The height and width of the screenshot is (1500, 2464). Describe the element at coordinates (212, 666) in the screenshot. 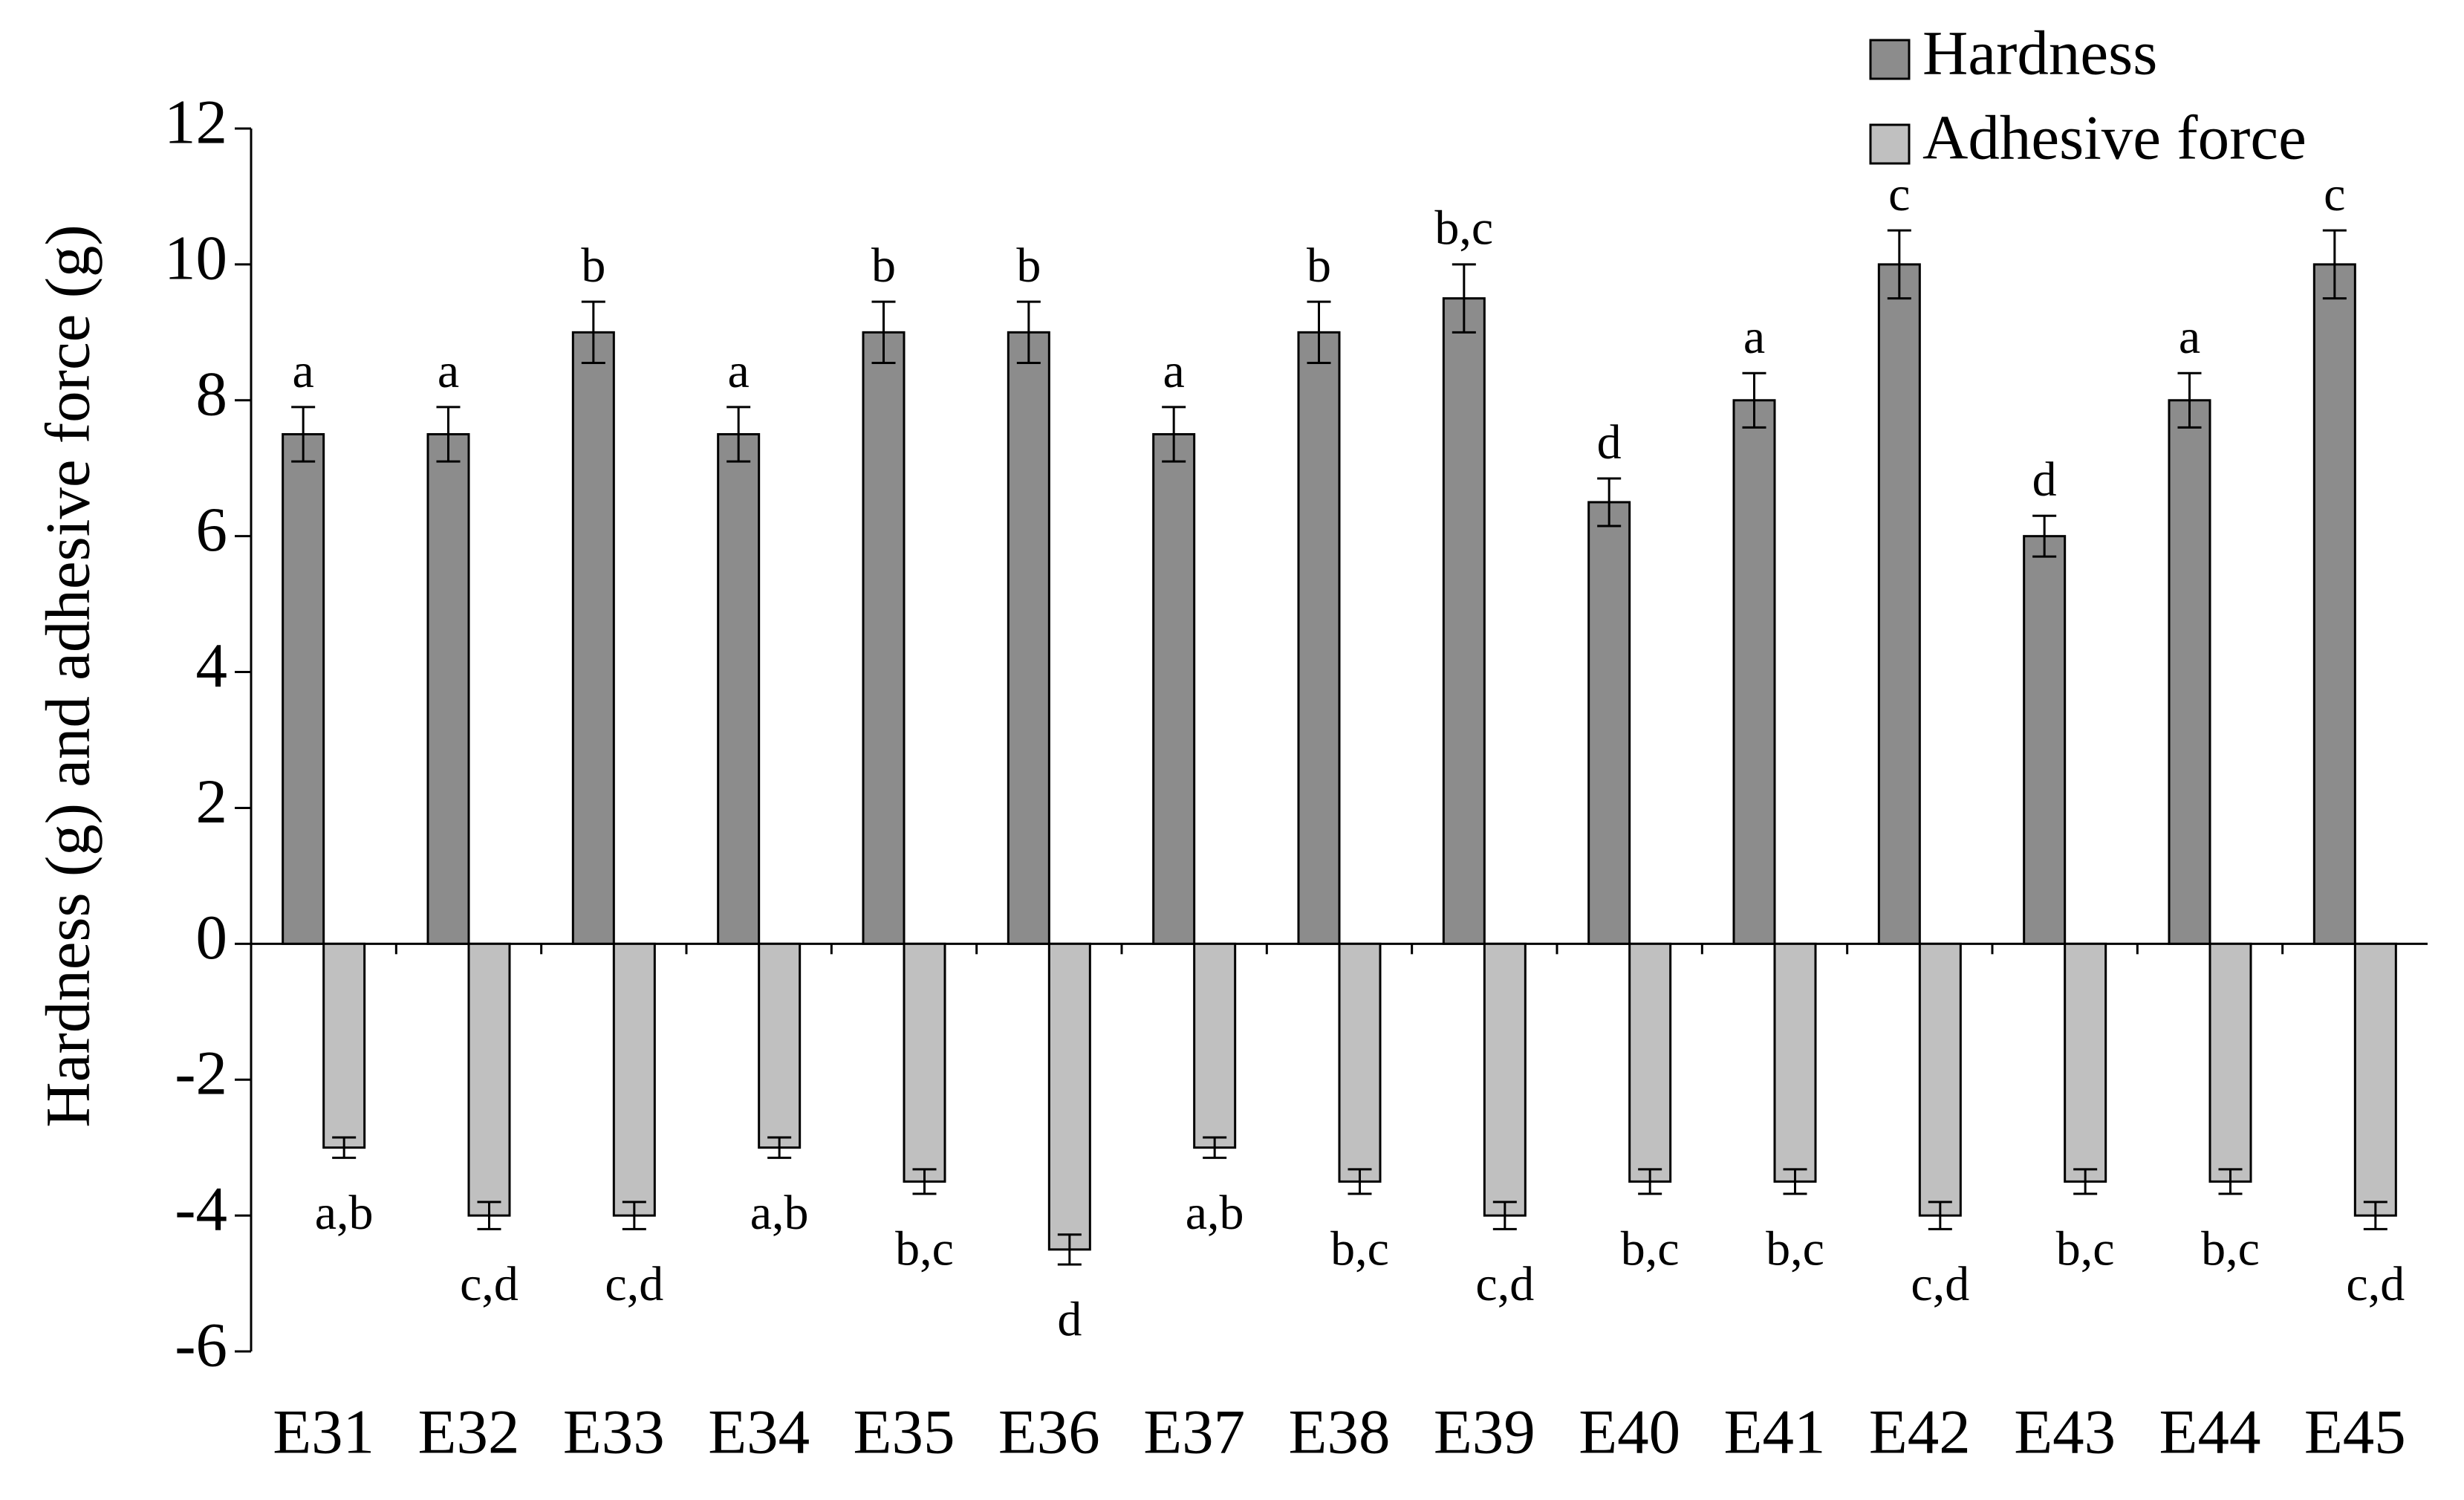

I see `y-tick-label: 4` at that location.